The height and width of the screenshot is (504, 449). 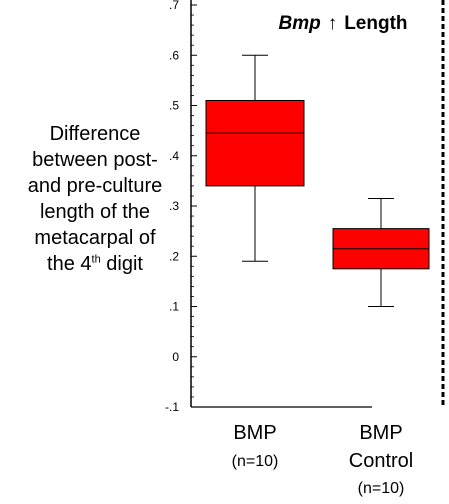 I want to click on y-tick-label: .2, so click(x=174, y=256).